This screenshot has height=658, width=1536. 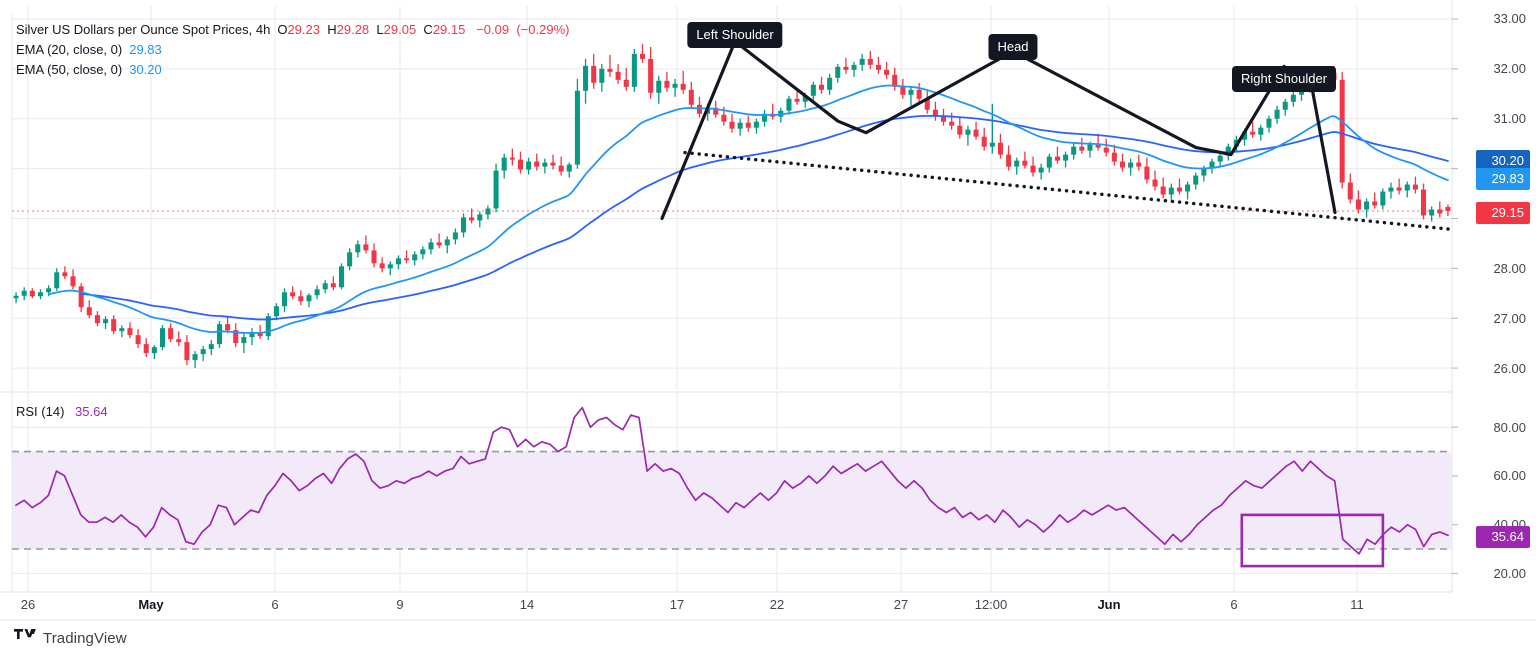 What do you see at coordinates (732, 500) in the screenshot?
I see `rsi-band-fill` at bounding box center [732, 500].